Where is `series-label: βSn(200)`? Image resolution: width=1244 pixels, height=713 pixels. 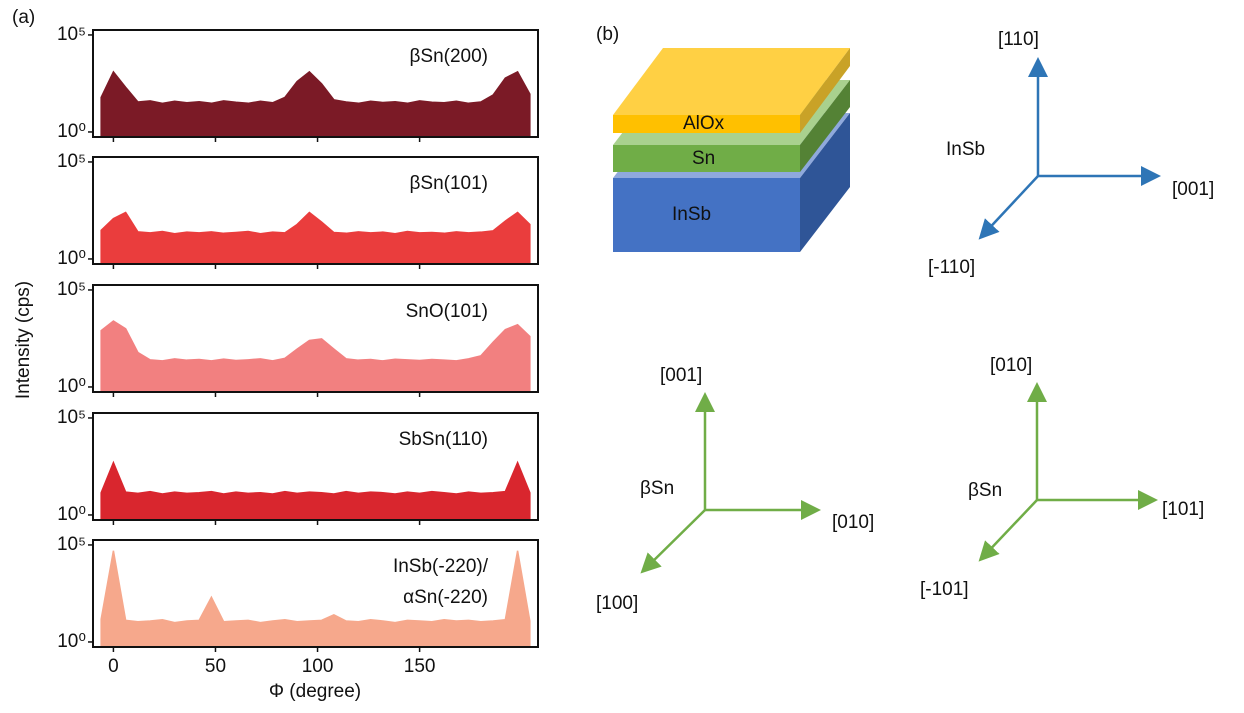 series-label: βSn(200) is located at coordinates (448, 56).